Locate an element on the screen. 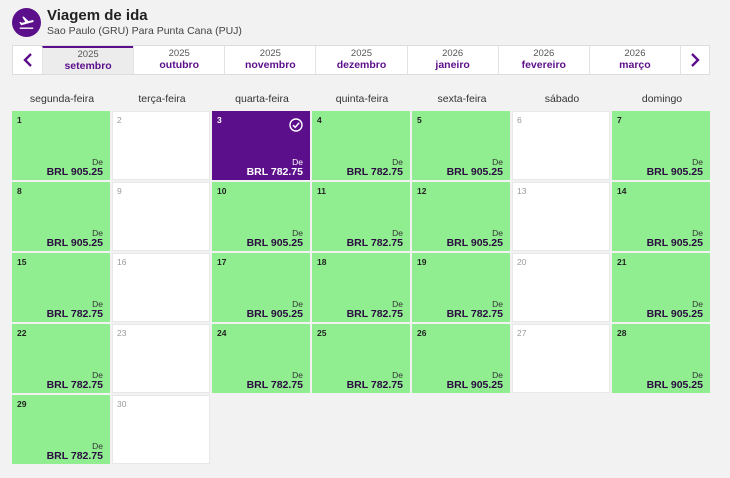  day-number: 6 is located at coordinates (519, 120).